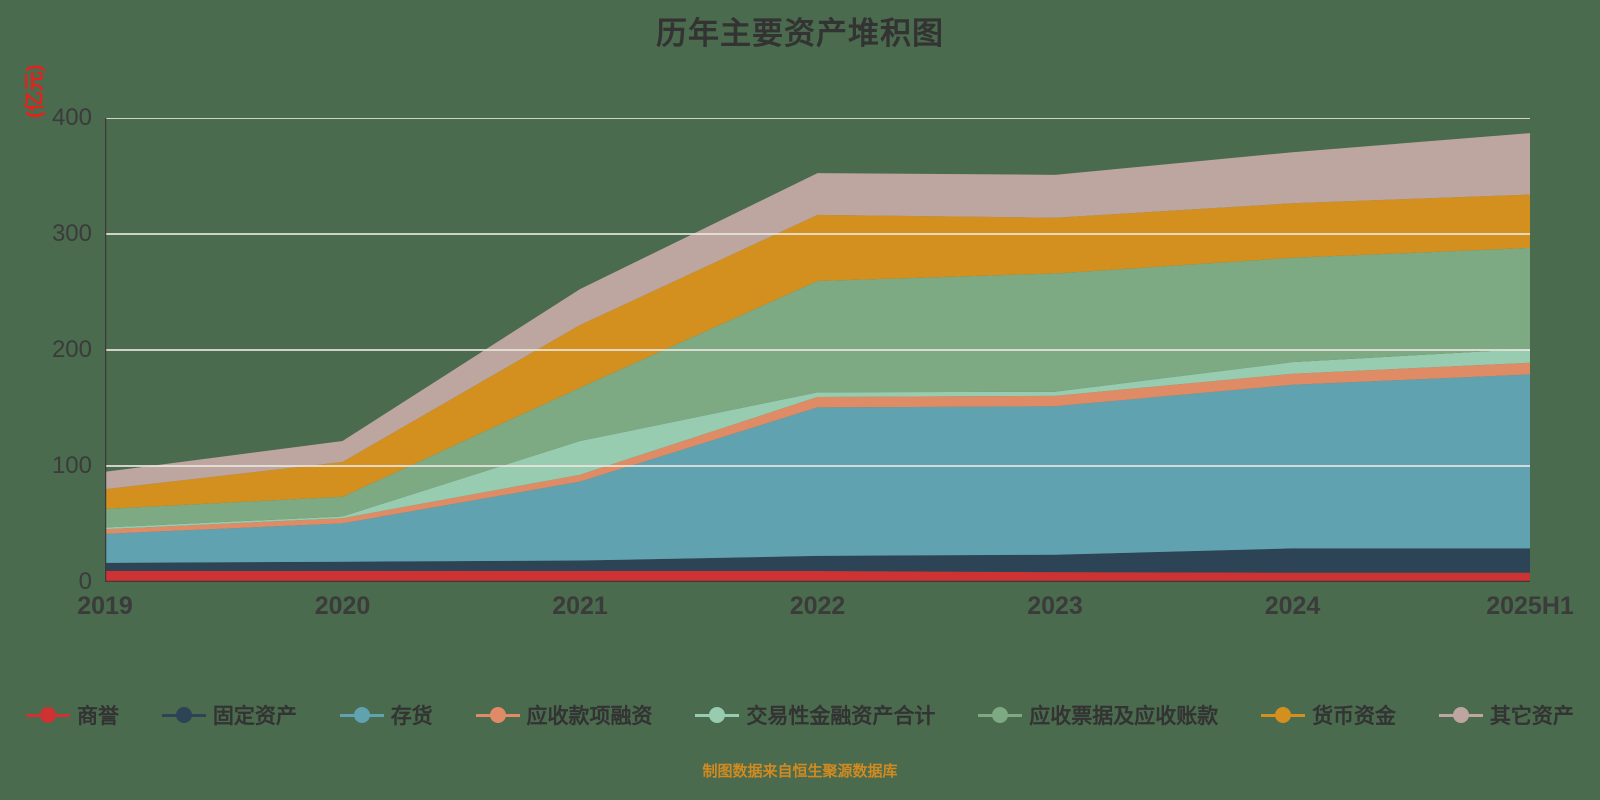 Image resolution: width=1600 pixels, height=800 pixels. Describe the element at coordinates (71, 117) in the screenshot. I see `y-tick-label: 400` at that location.